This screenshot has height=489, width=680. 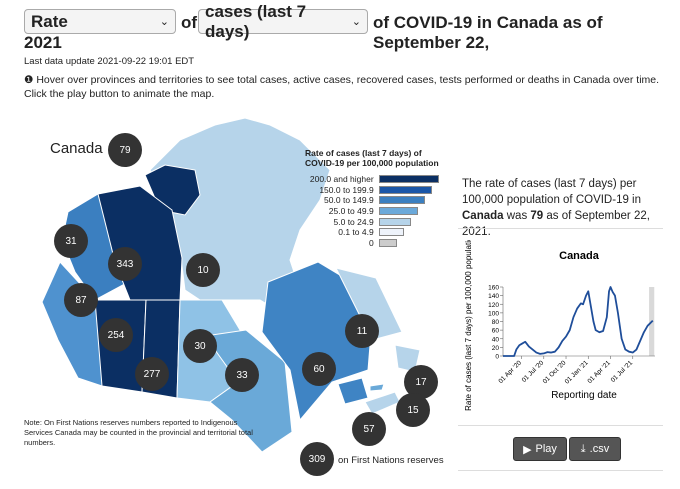 I want to click on chart-title: Canada, so click(x=579, y=256).